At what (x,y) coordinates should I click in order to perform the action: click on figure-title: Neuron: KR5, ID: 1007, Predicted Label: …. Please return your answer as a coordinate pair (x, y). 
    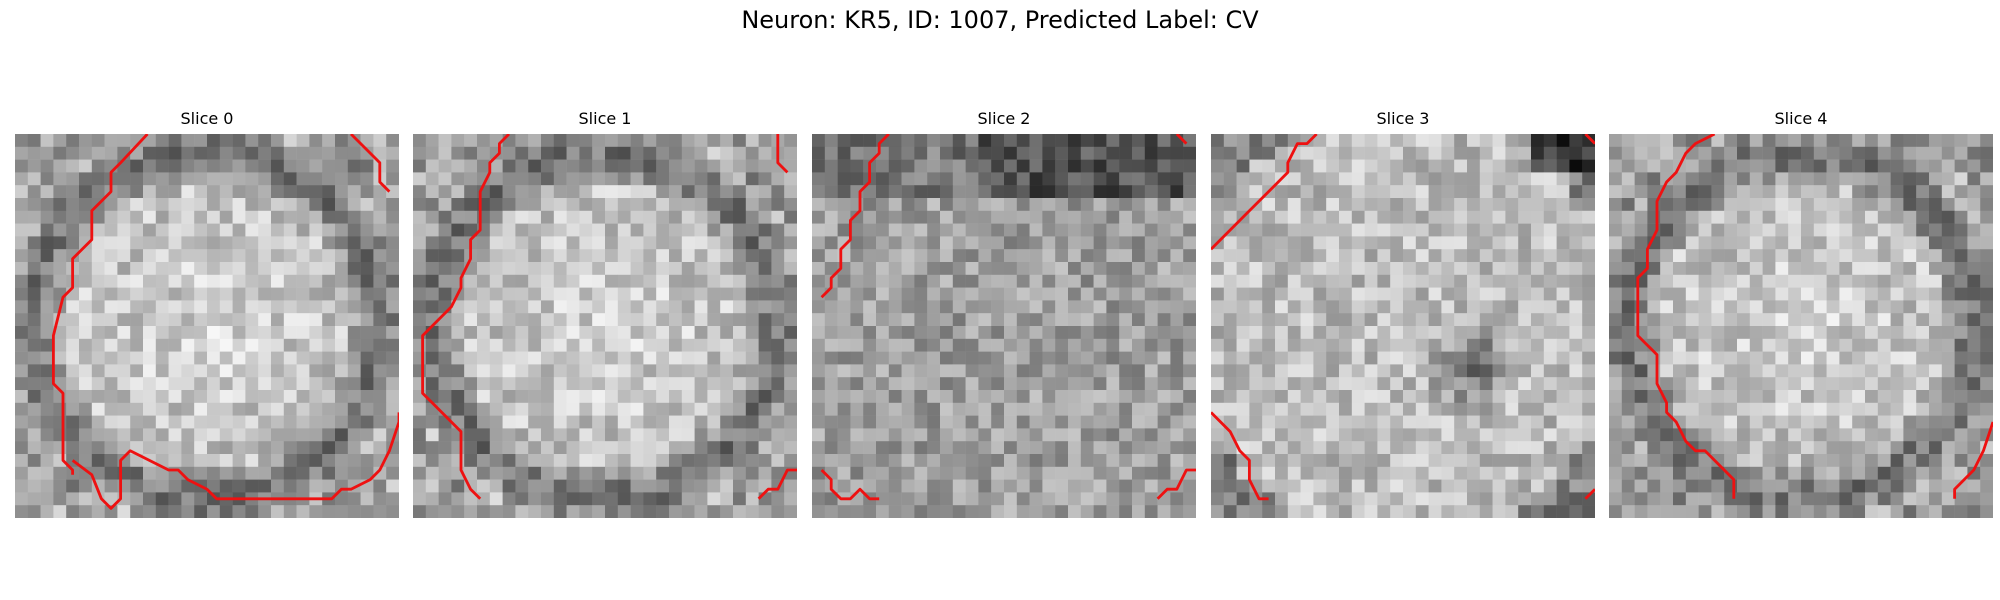
    Looking at the image, I should click on (1000, 20).